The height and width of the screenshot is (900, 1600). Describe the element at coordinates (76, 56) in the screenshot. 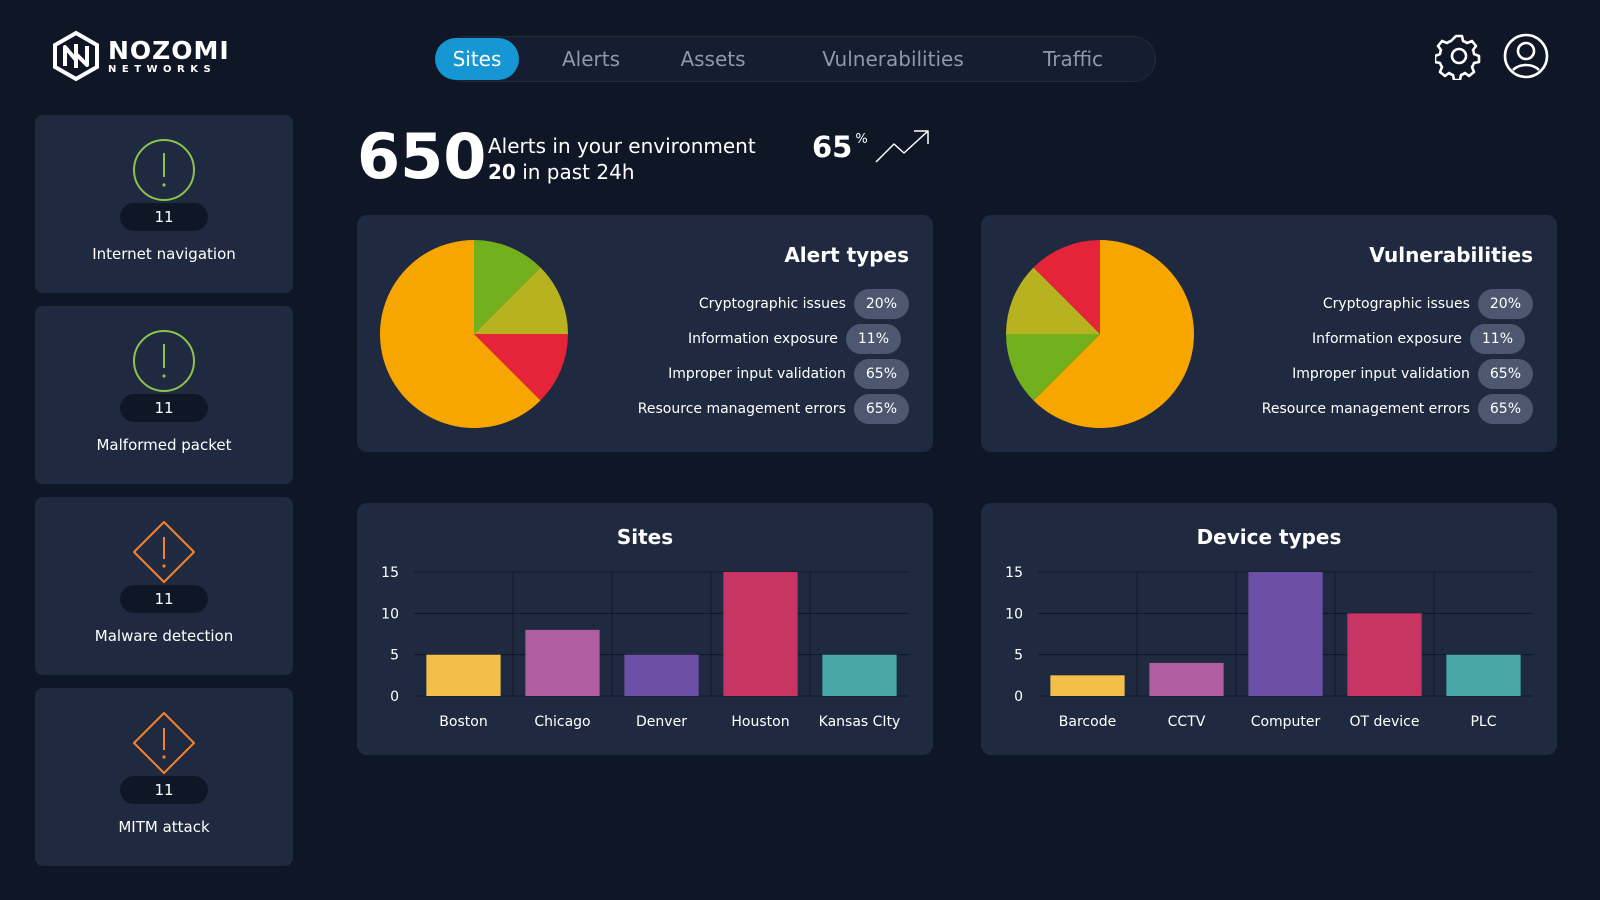

I see `nozomi-logo-icon` at that location.